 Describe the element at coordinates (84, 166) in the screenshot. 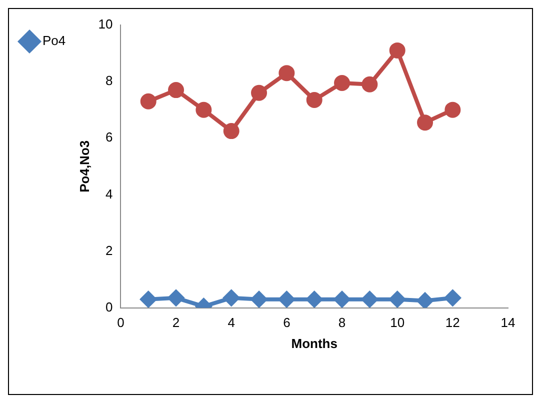

I see `y-axis-title: Po4,No3` at that location.